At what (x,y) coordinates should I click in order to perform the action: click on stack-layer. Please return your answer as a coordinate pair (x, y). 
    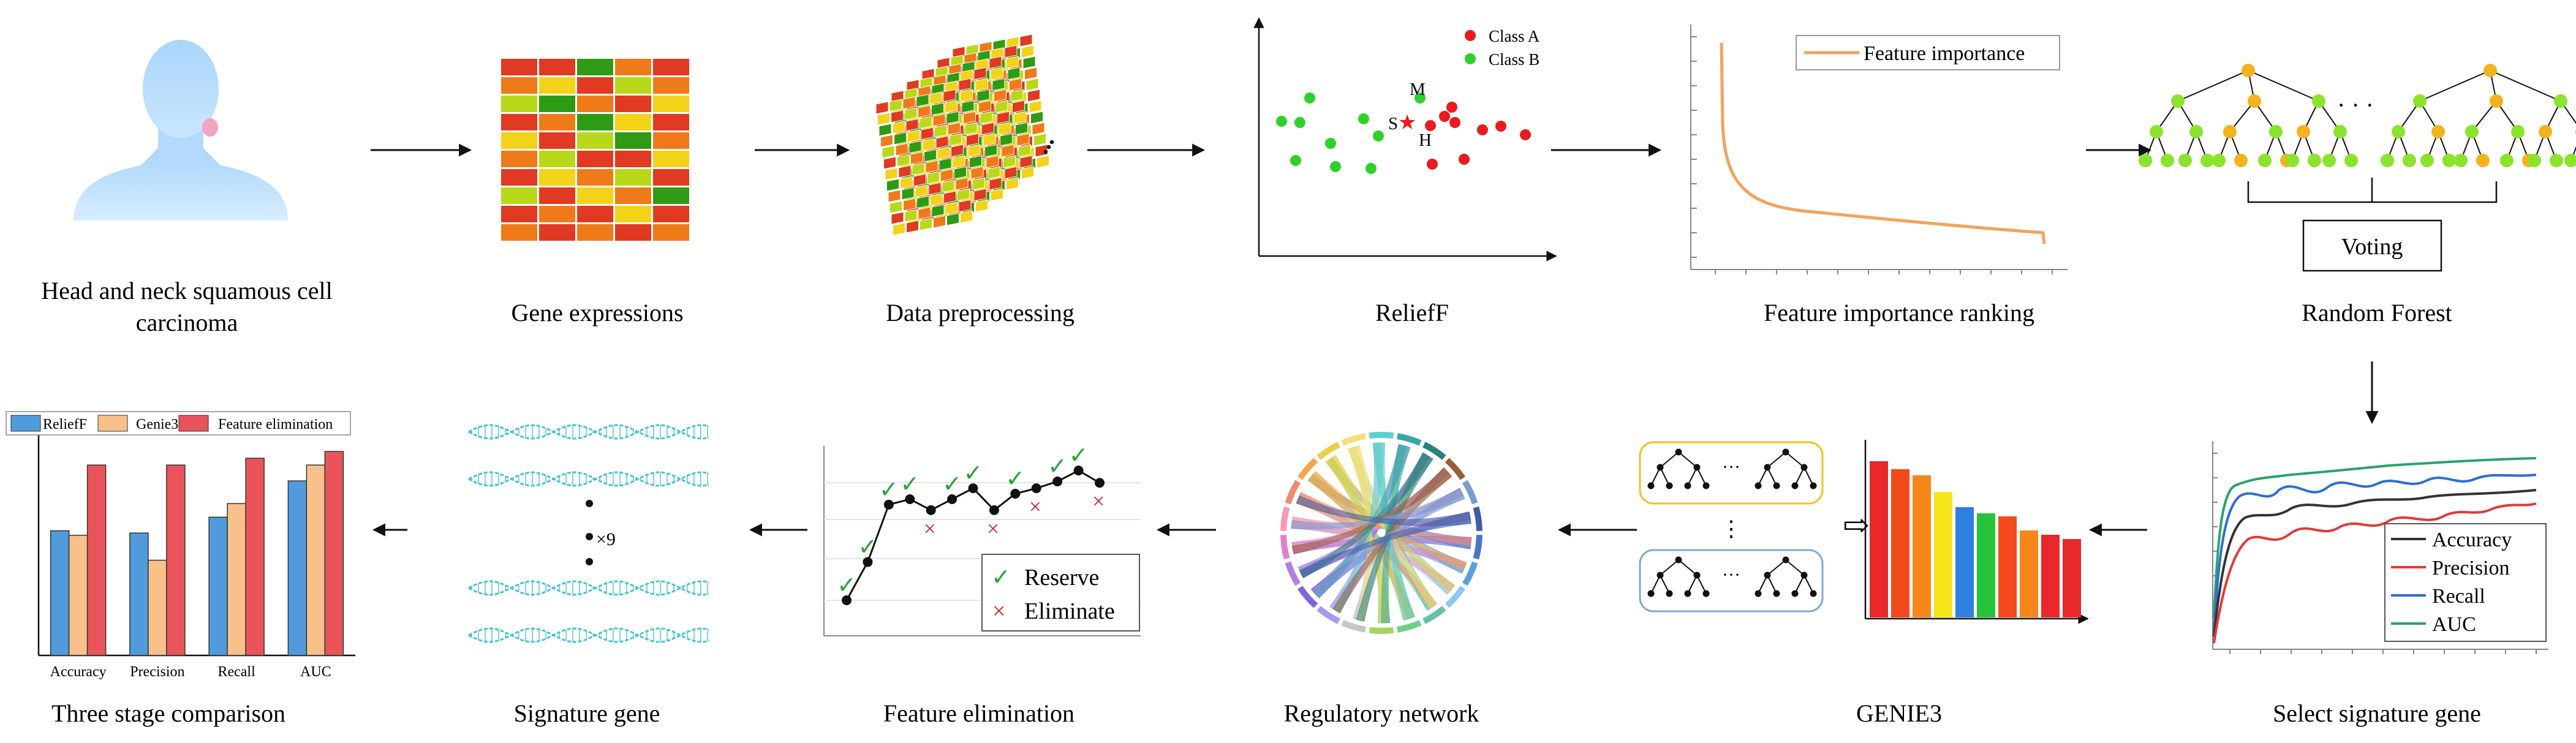
    Looking at the image, I should click on (924, 162).